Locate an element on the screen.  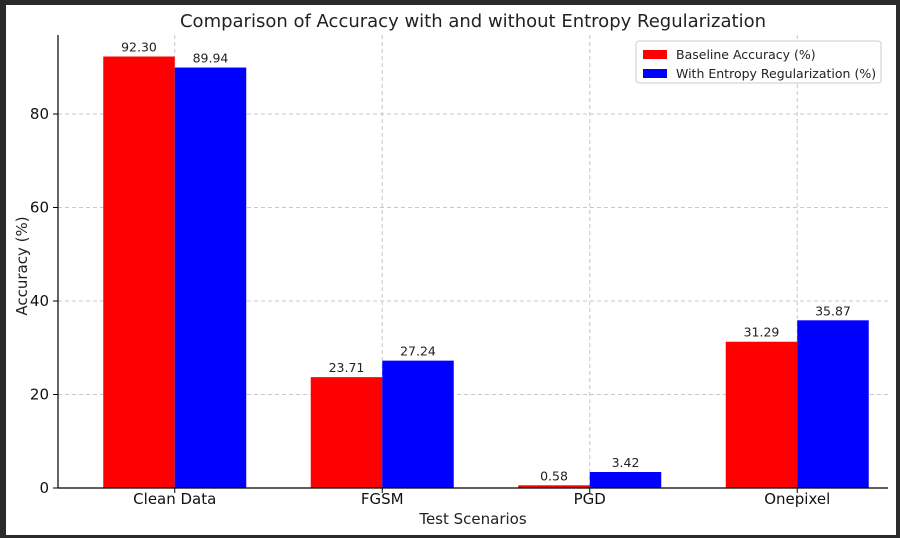
y-axis-label: Accuracy (%) is located at coordinates (22, 265).